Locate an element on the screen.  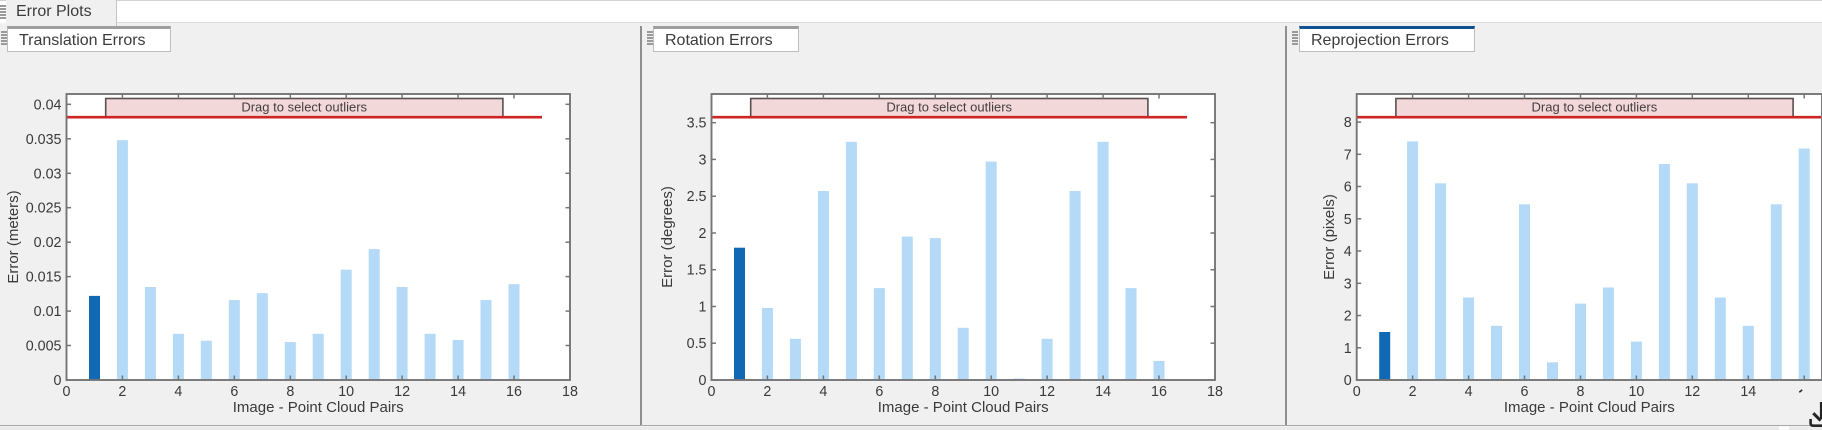
svg-text: 0.01 is located at coordinates (48, 312).